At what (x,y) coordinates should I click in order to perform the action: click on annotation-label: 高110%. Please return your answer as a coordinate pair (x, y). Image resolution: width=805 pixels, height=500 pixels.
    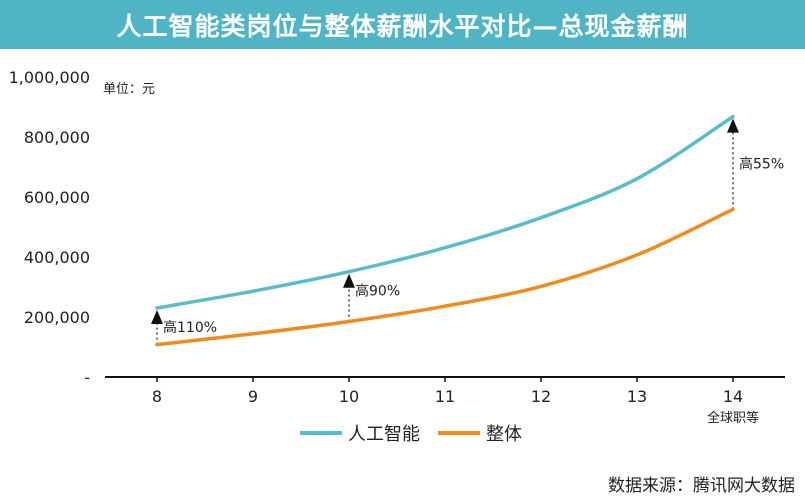
    Looking at the image, I should click on (190, 327).